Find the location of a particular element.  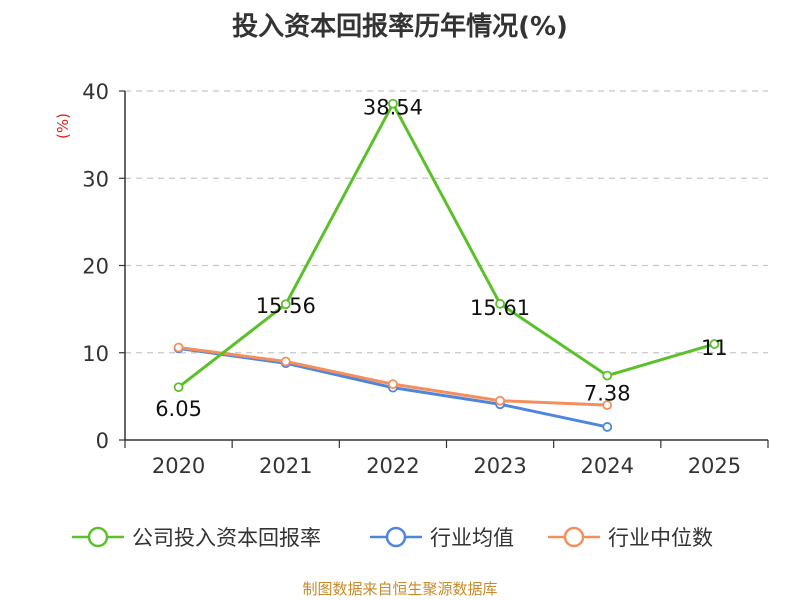

y-tick-label: 40 is located at coordinates (95, 92).